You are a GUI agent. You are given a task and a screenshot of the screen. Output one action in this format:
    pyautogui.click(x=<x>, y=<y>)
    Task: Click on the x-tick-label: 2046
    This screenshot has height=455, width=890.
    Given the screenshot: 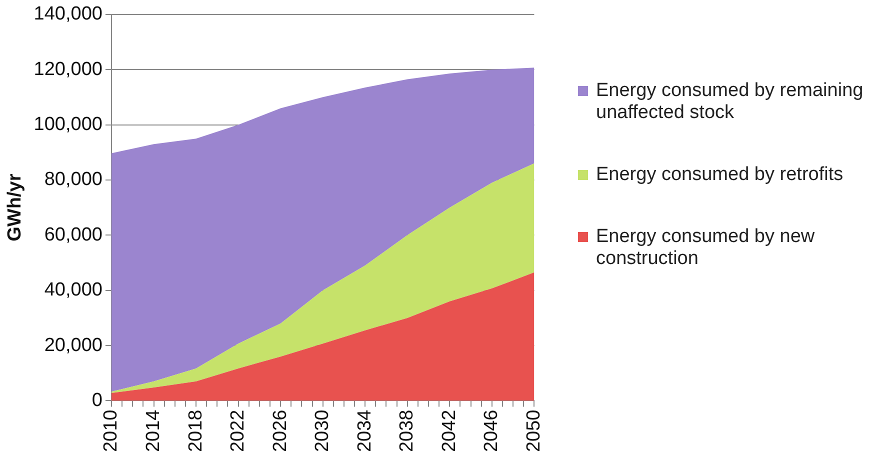 What is the action you would take?
    pyautogui.click(x=491, y=431)
    